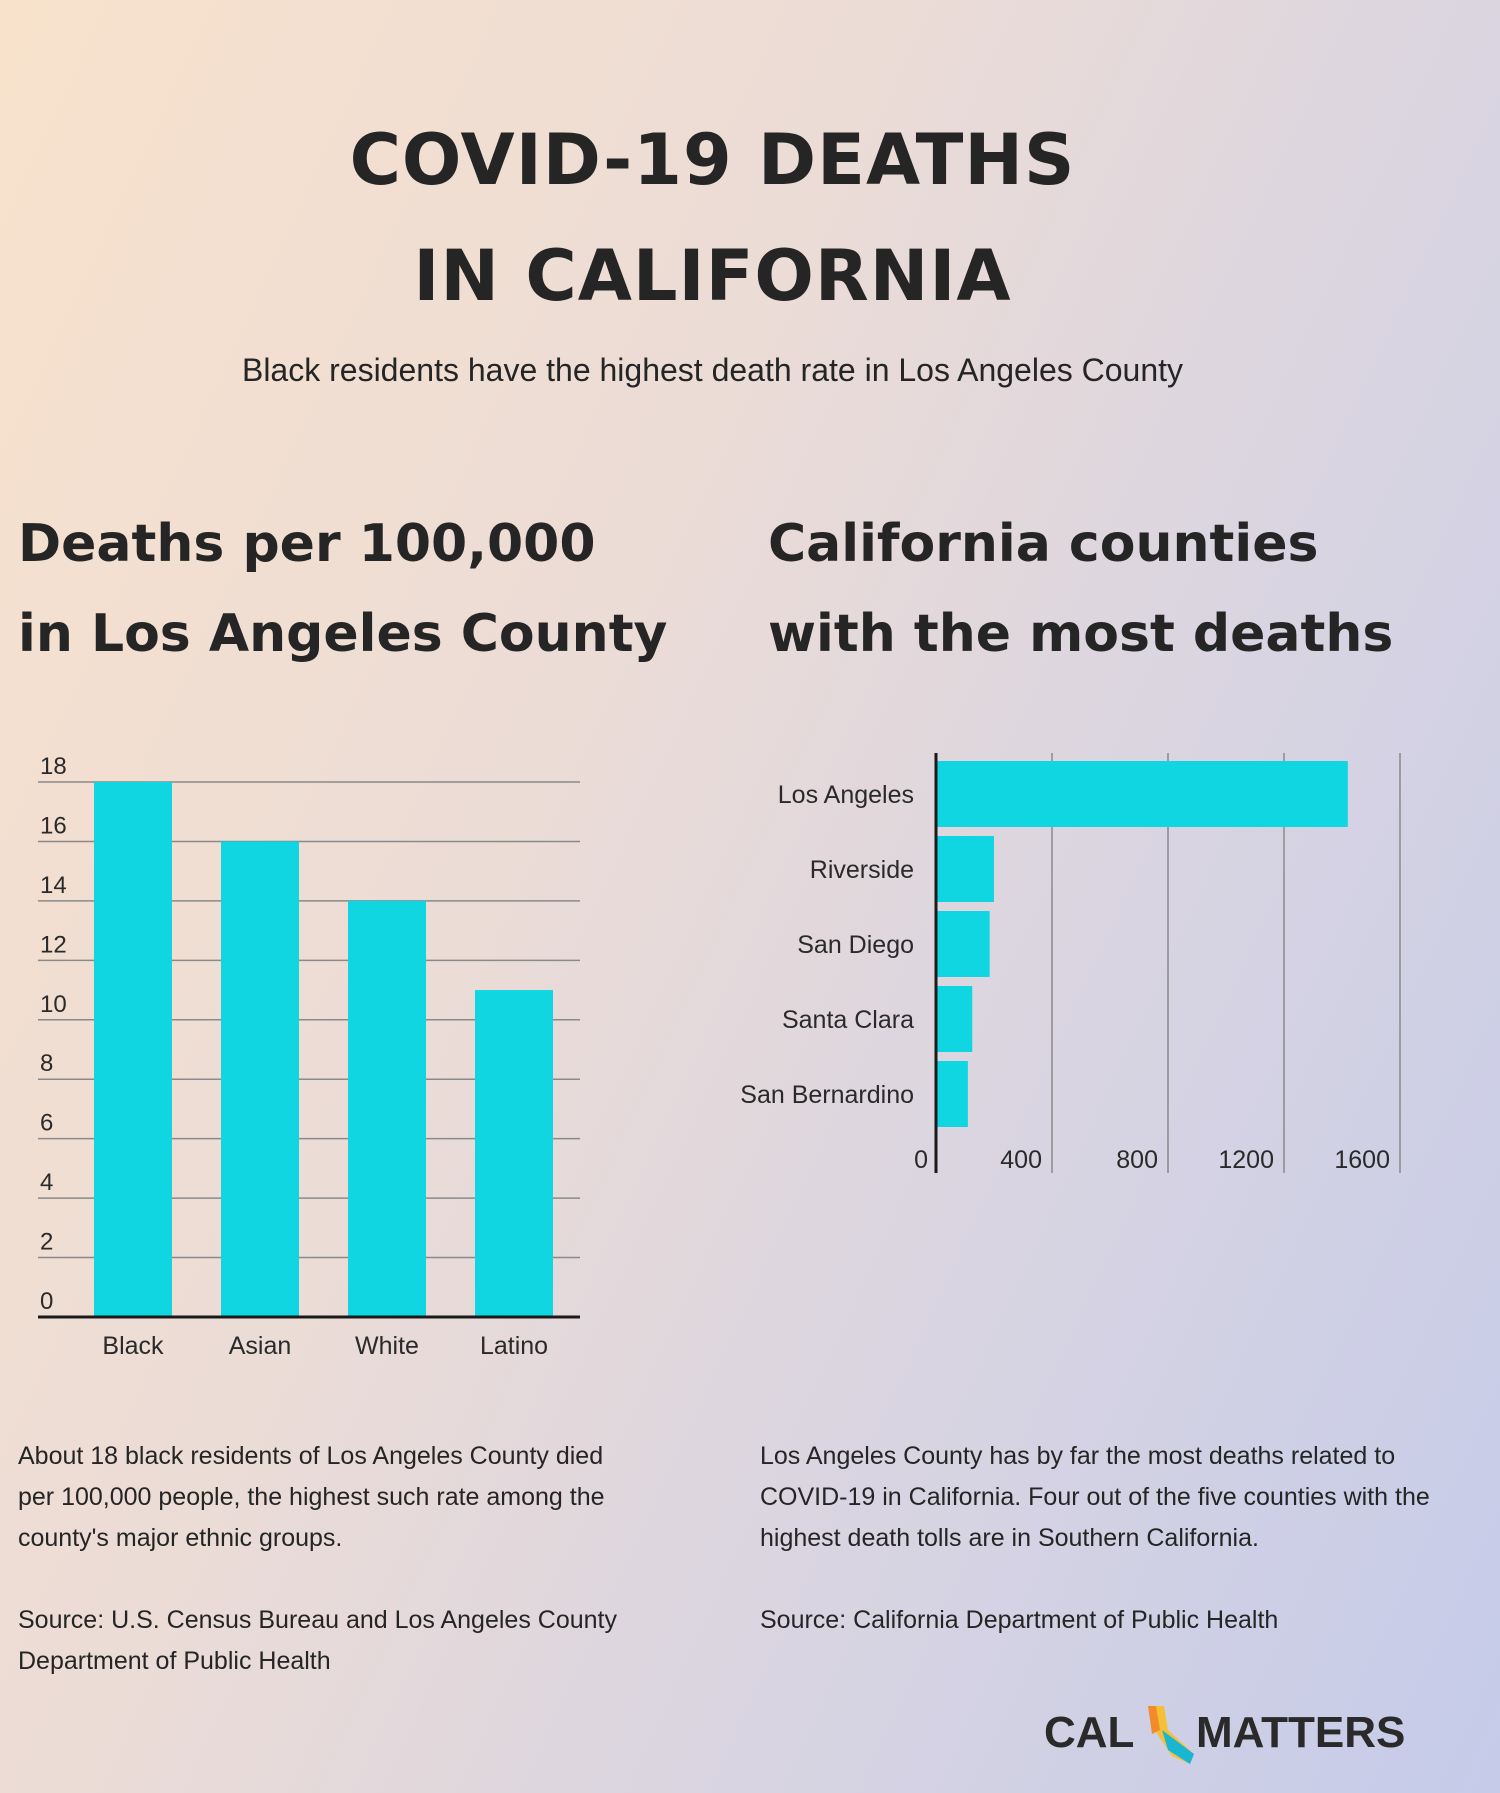 The image size is (1500, 1793). Describe the element at coordinates (827, 1095) in the screenshot. I see `y-tick-label: San Bernardino` at that location.